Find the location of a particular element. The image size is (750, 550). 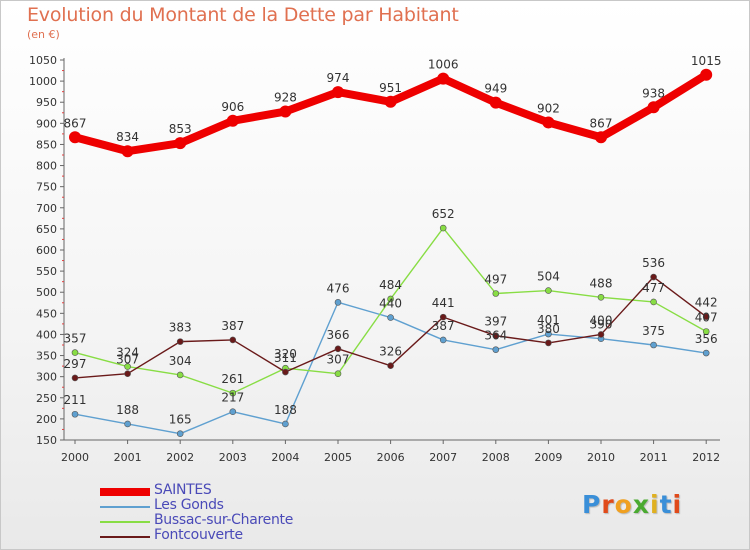

data-label: 401 is located at coordinates (548, 320).